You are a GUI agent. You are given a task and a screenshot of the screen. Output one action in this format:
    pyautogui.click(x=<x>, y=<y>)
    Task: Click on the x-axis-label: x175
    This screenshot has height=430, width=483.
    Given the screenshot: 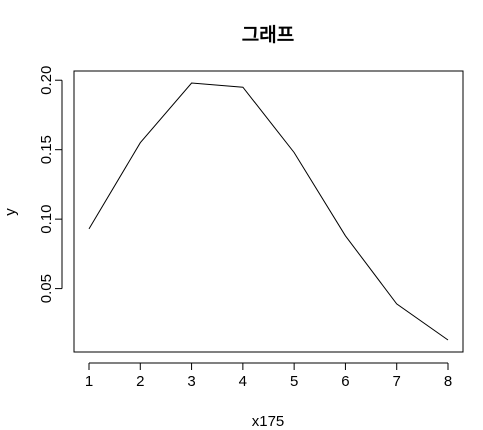 What is the action you would take?
    pyautogui.click(x=268, y=421)
    